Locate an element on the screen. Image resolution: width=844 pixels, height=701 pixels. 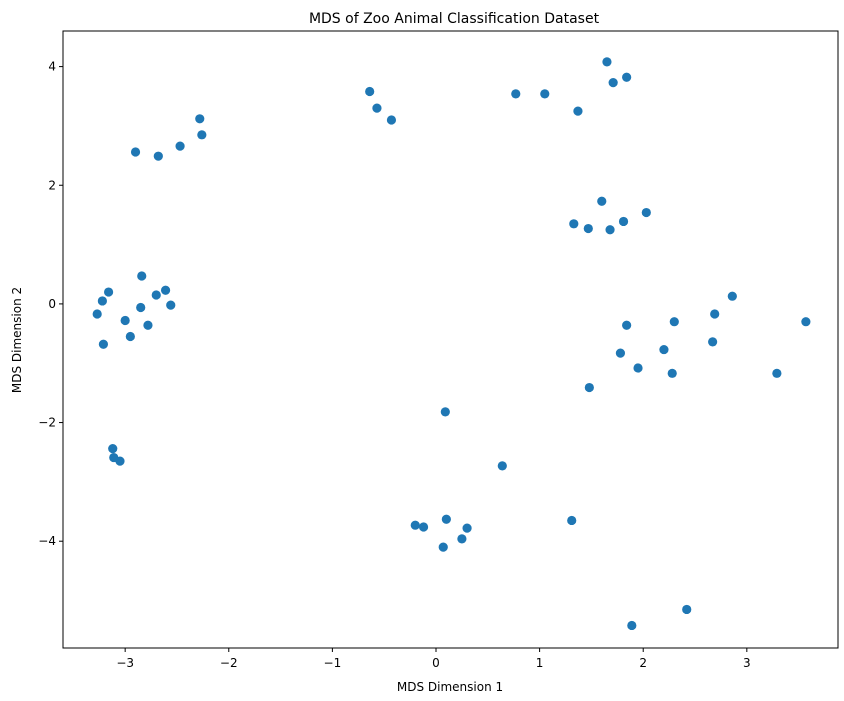
x-axis: −3 −2 −1 0 1 2 3 is located at coordinates (433, 659).